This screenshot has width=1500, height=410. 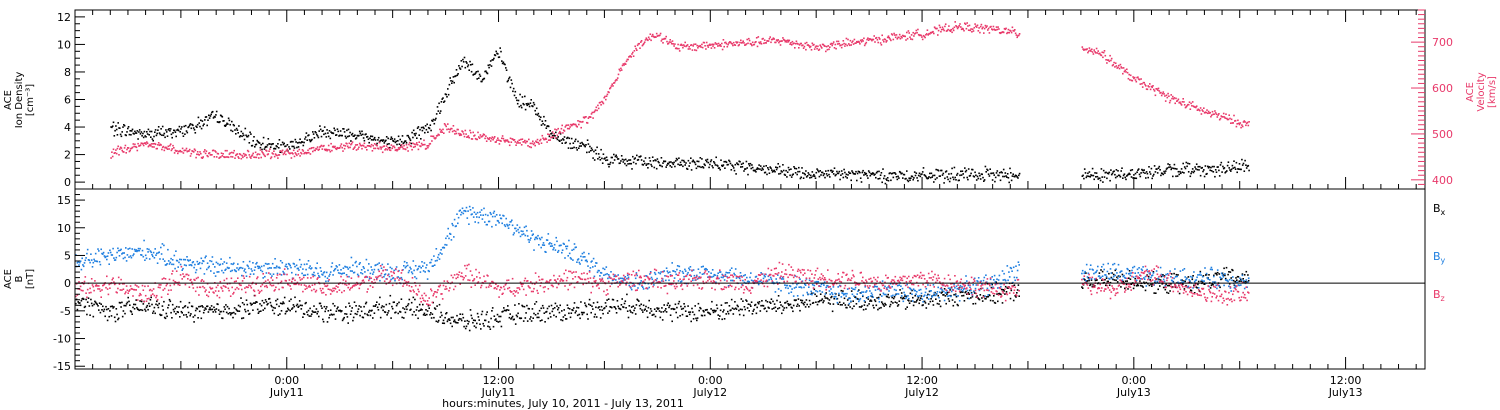 What do you see at coordinates (64, 200) in the screenshot?
I see `b-y-tick-label: 15` at bounding box center [64, 200].